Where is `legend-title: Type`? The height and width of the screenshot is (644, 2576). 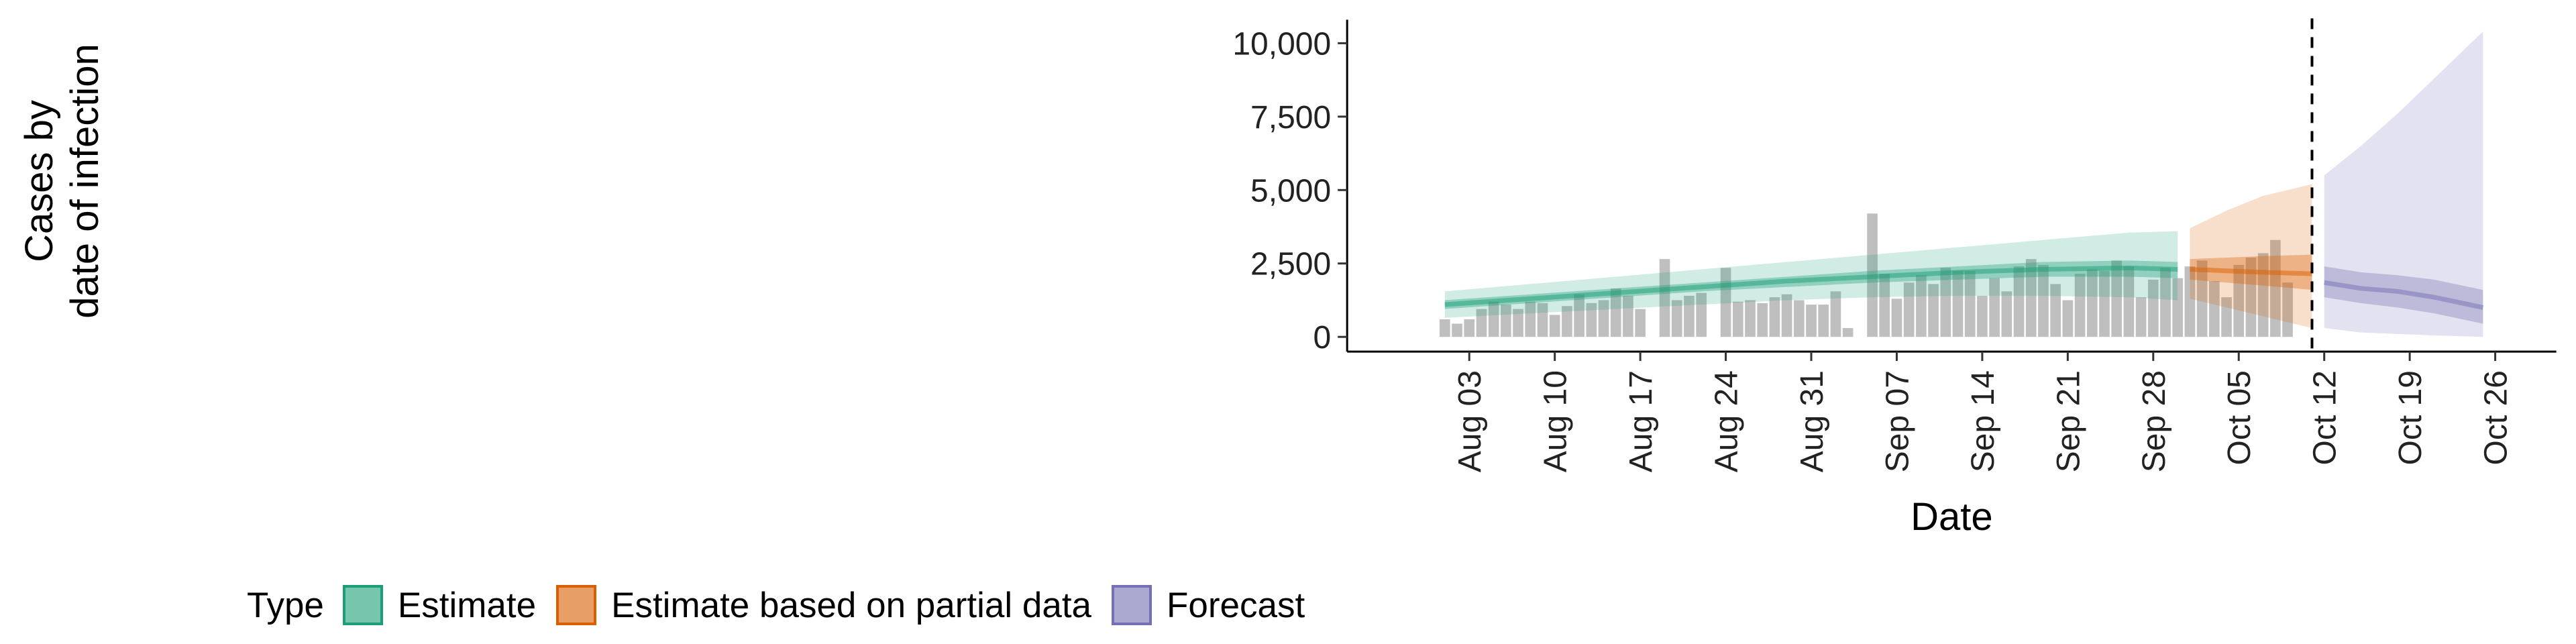 legend-title: Type is located at coordinates (285, 605).